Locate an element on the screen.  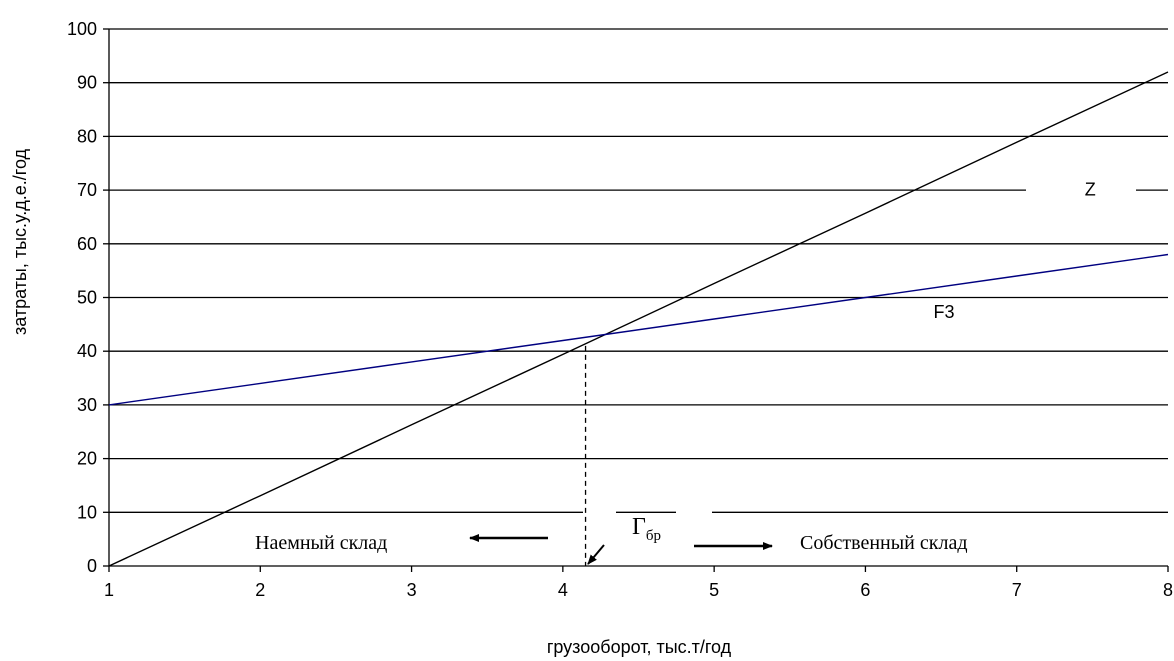
series-label-f3: F3 is located at coordinates (944, 312).